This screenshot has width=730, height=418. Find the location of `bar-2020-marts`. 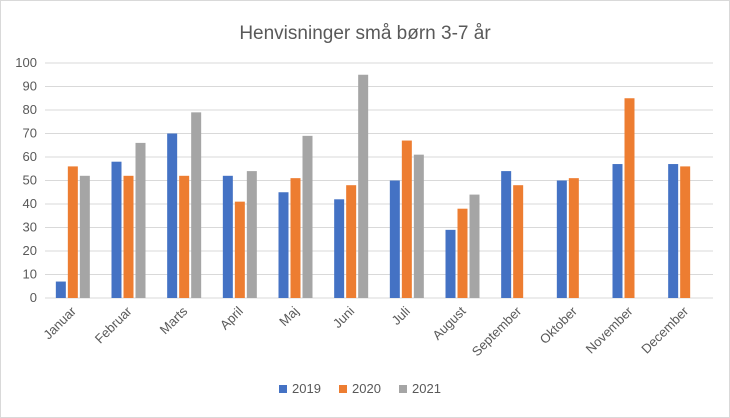

bar-2020-marts is located at coordinates (184, 236).